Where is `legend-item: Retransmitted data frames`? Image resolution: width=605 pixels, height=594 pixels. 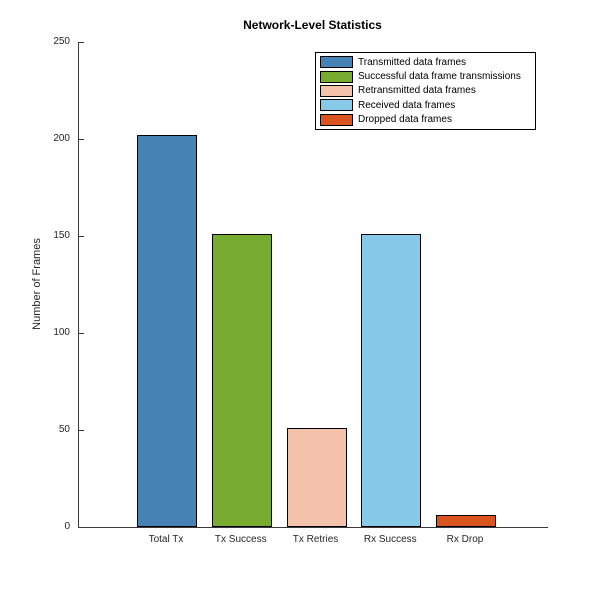
legend-item: Retransmitted data frames is located at coordinates (427, 90).